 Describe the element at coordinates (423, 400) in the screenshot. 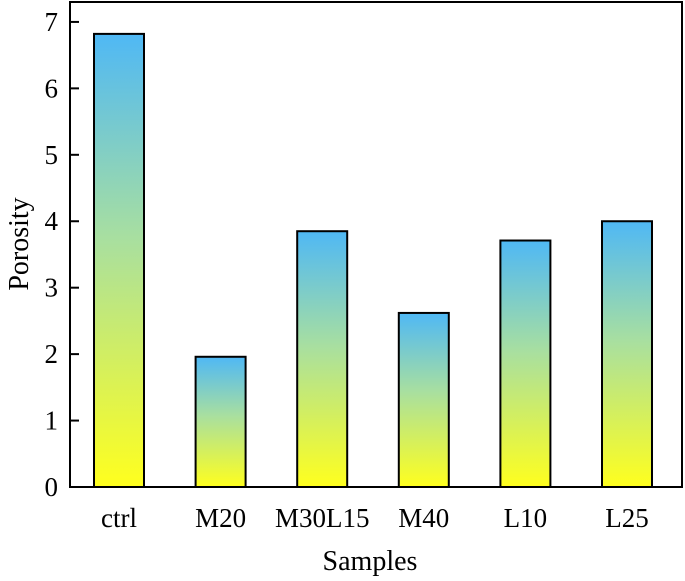

I see `bar-m40` at that location.